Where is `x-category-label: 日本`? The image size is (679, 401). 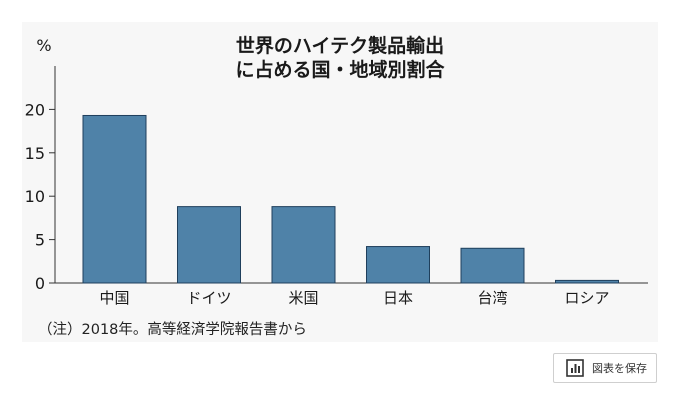
x-category-label: 日本 is located at coordinates (398, 298).